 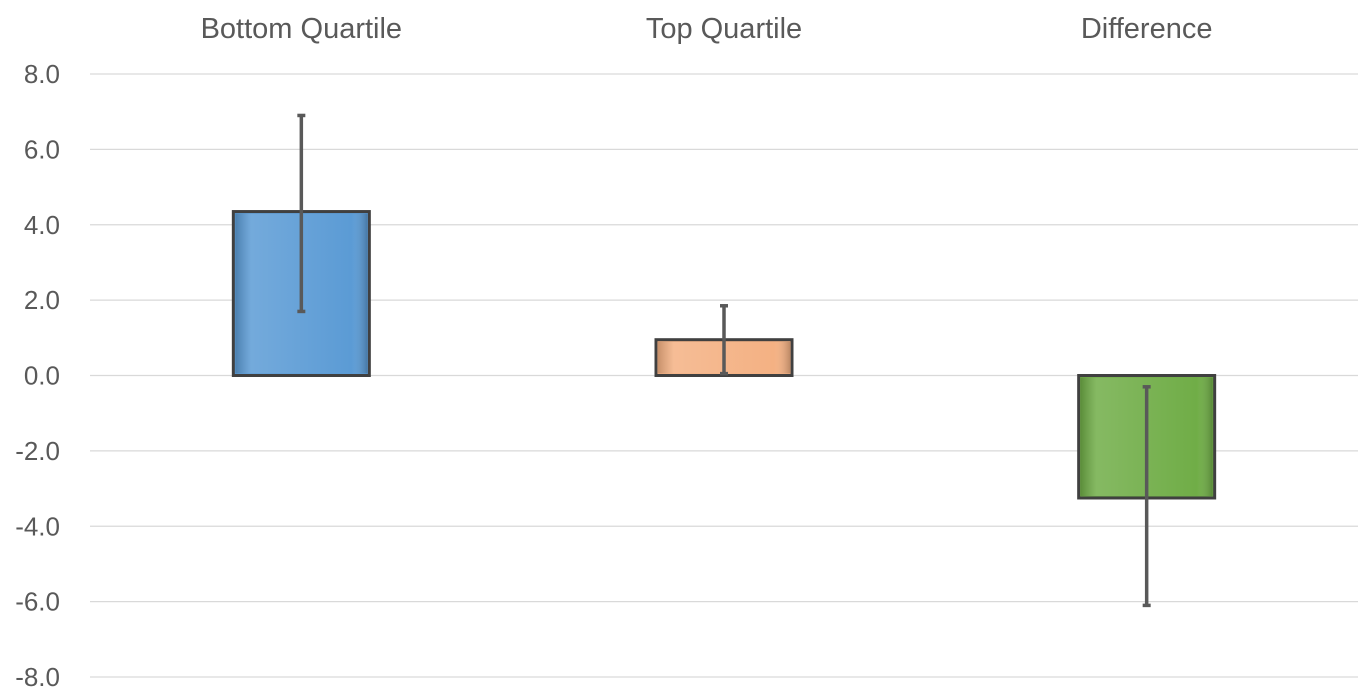 What do you see at coordinates (37, 526) in the screenshot?
I see `y-tick-label: -4.0` at bounding box center [37, 526].